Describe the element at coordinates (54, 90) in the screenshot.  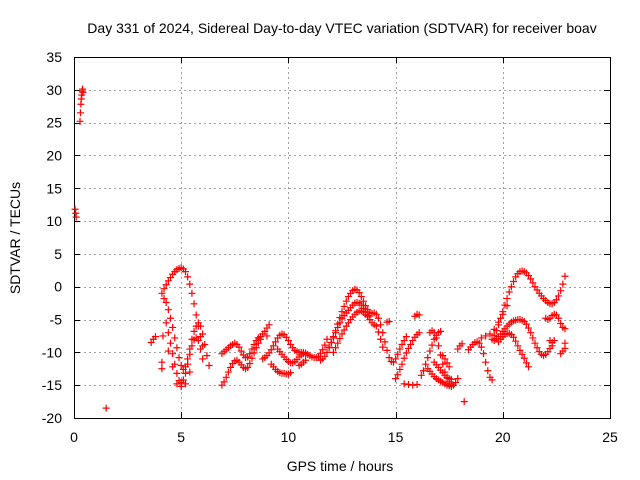
I see `y-tick-label: 30` at that location.